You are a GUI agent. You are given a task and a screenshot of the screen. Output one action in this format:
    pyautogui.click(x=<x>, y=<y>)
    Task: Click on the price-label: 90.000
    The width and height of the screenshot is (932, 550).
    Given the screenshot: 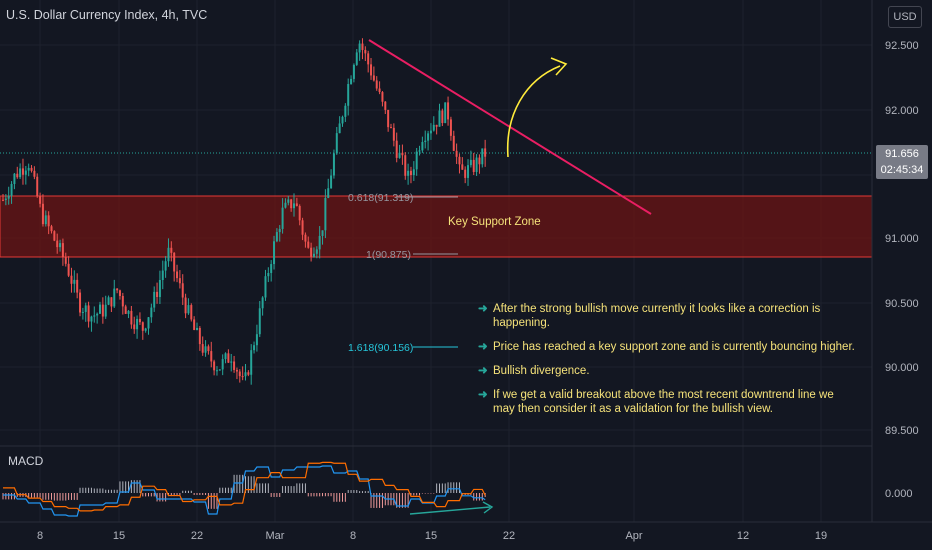 What is the action you would take?
    pyautogui.click(x=902, y=368)
    